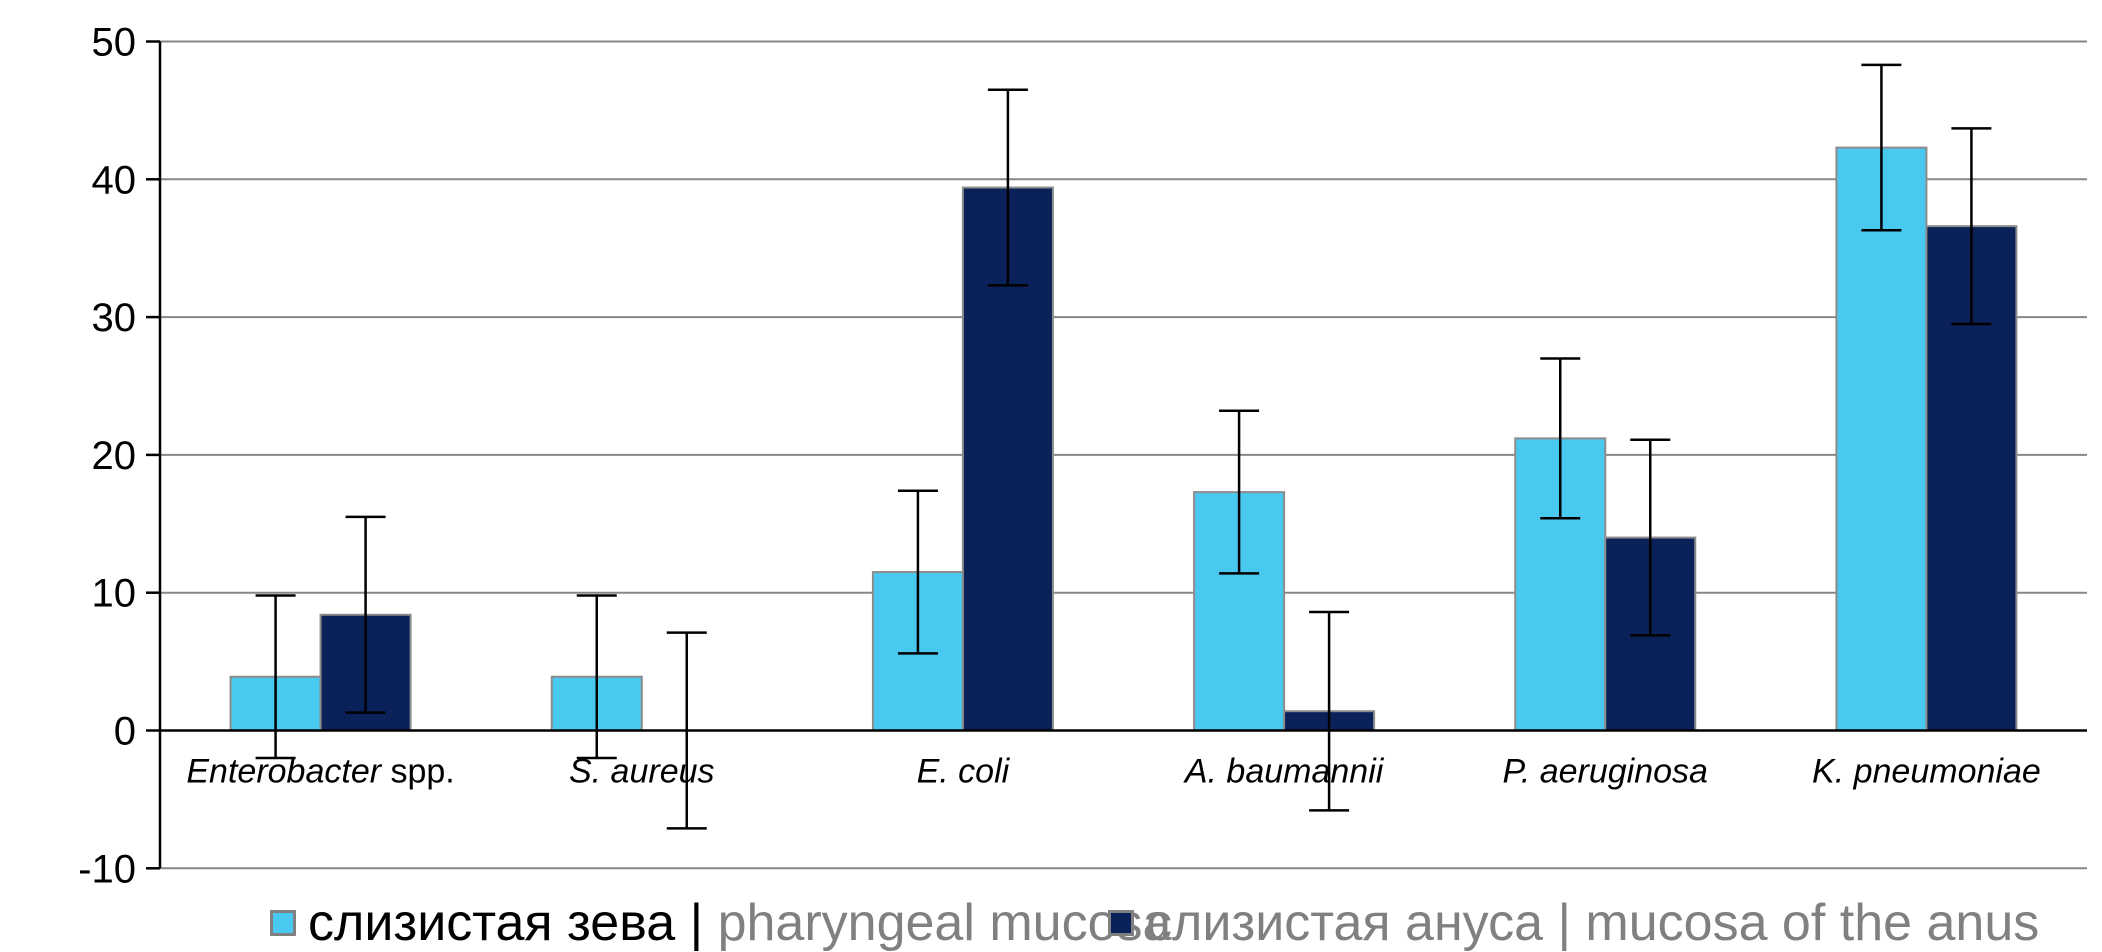 This screenshot has height=952, width=2102. Describe the element at coordinates (284, 772) in the screenshot. I see `category-name-italic: Enterobacter` at that location.